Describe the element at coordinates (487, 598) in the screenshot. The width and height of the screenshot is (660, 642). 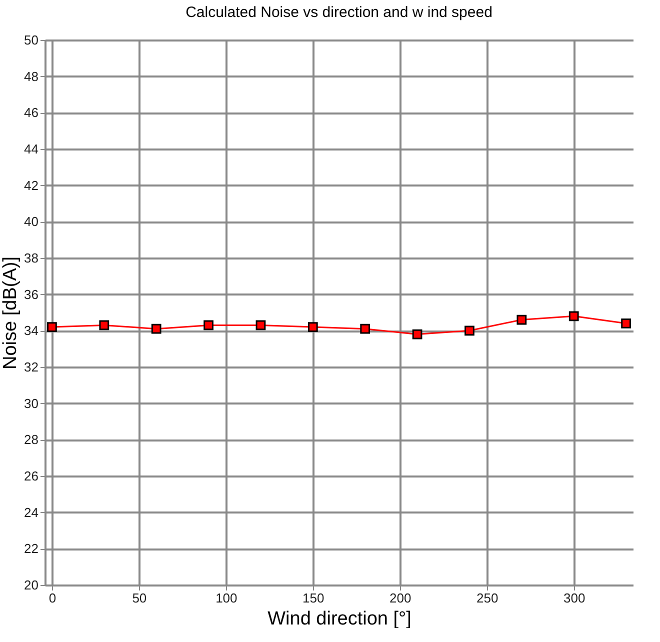
I see `x-tick-label: 250` at that location.